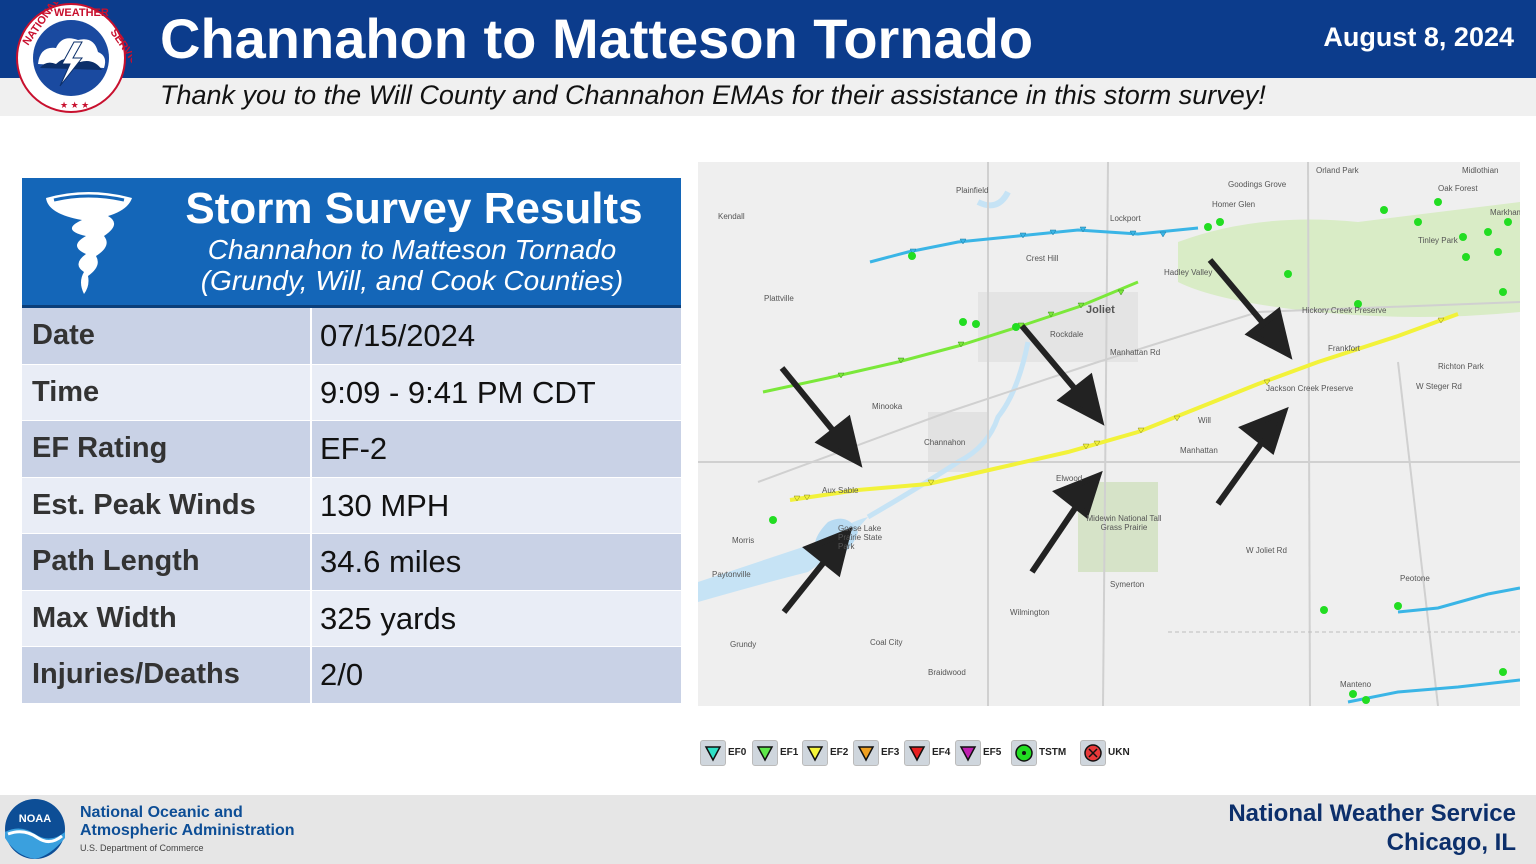  What do you see at coordinates (1199, 450) in the screenshot?
I see `map-label: Manhattan` at bounding box center [1199, 450].